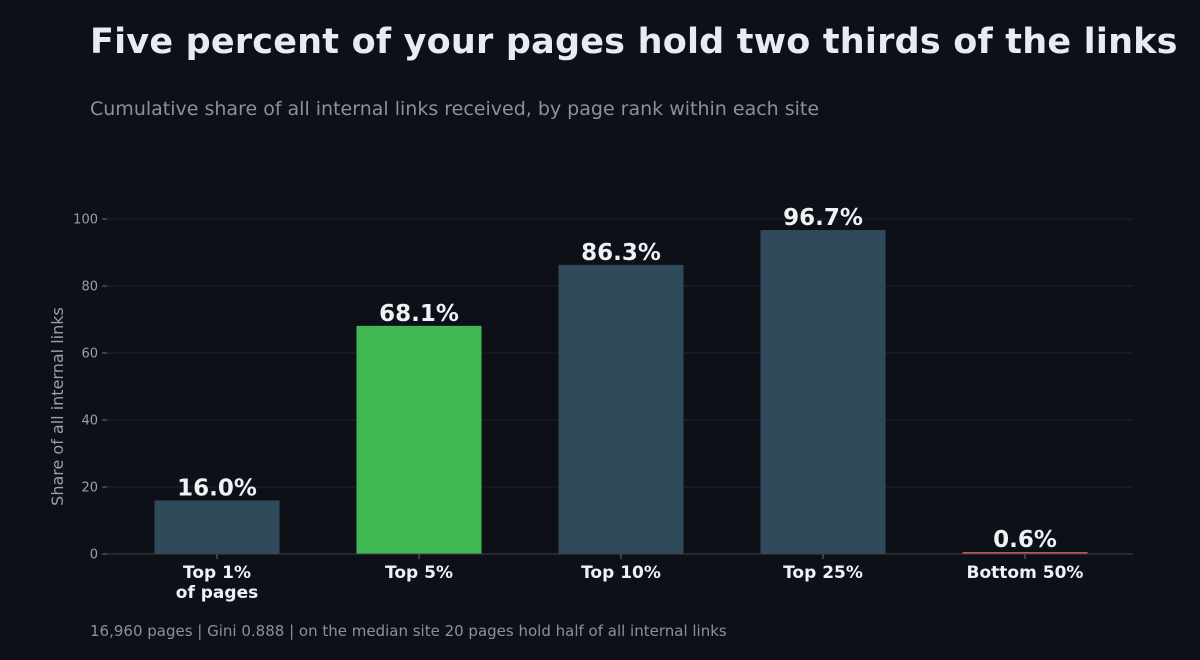 The height and width of the screenshot is (660, 1200). I want to click on bar-value-label: 16.0%, so click(217, 488).